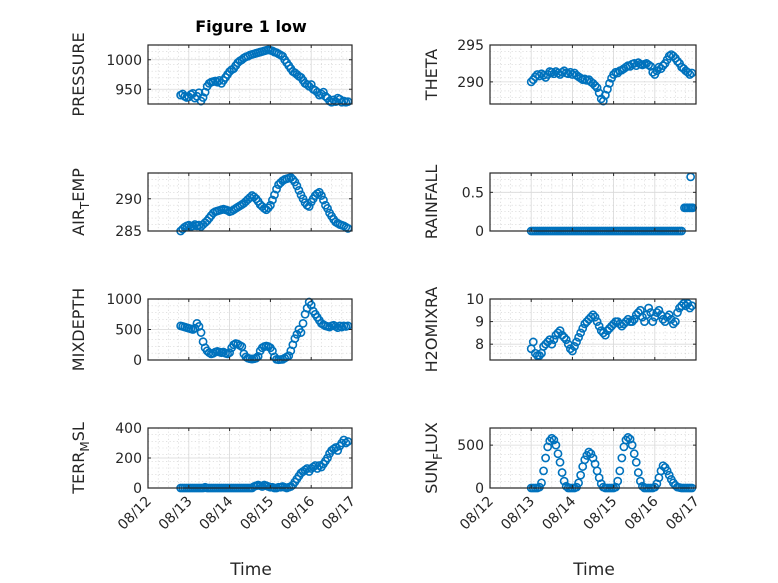 This screenshot has width=778, height=583. What do you see at coordinates (217, 513) in the screenshot?
I see `x-tick-label: 08/14` at bounding box center [217, 513].